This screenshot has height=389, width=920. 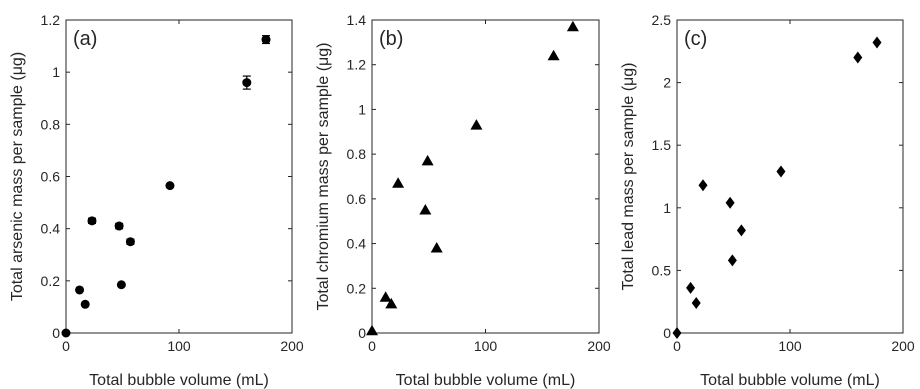 I want to click on y-tick-label: 0.5, so click(x=662, y=270).